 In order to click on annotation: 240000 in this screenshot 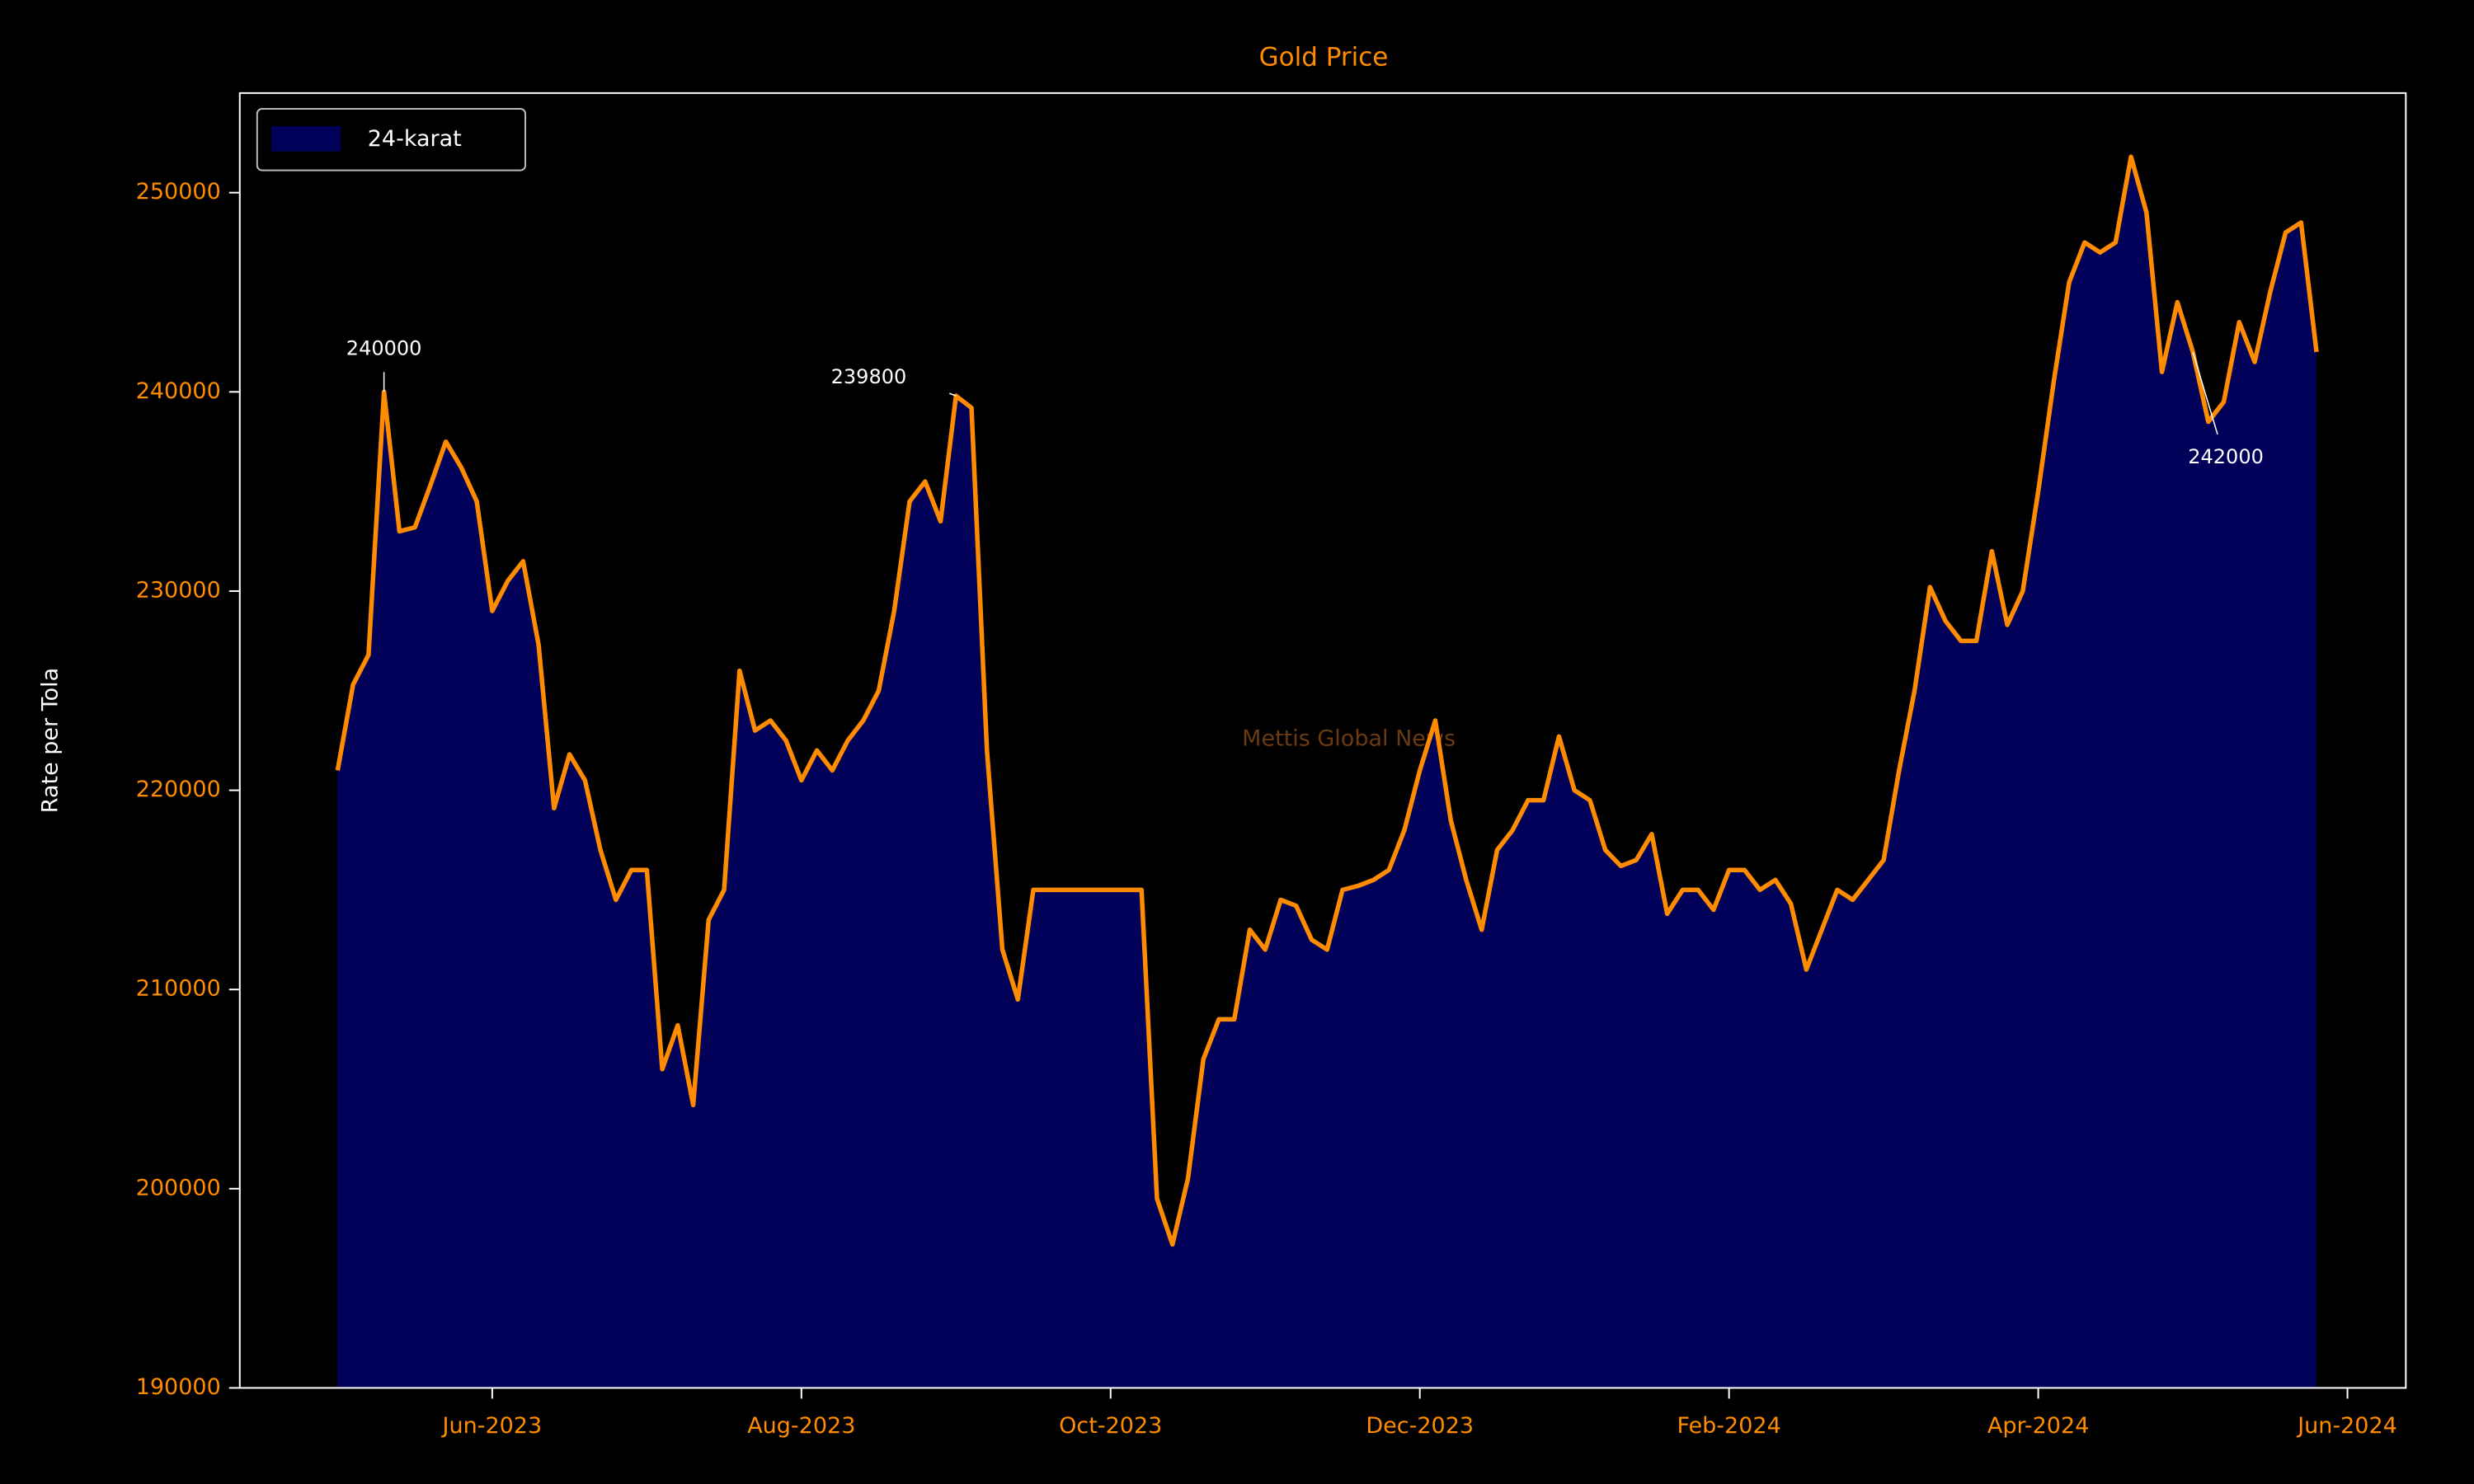, I will do `click(384, 347)`.